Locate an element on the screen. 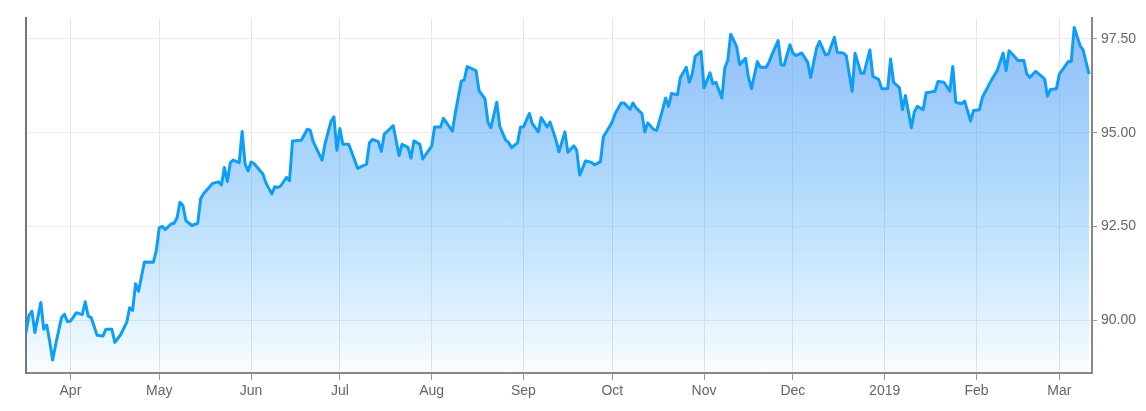 Image resolution: width=1146 pixels, height=411 pixels. x-tick-label: May is located at coordinates (159, 390).